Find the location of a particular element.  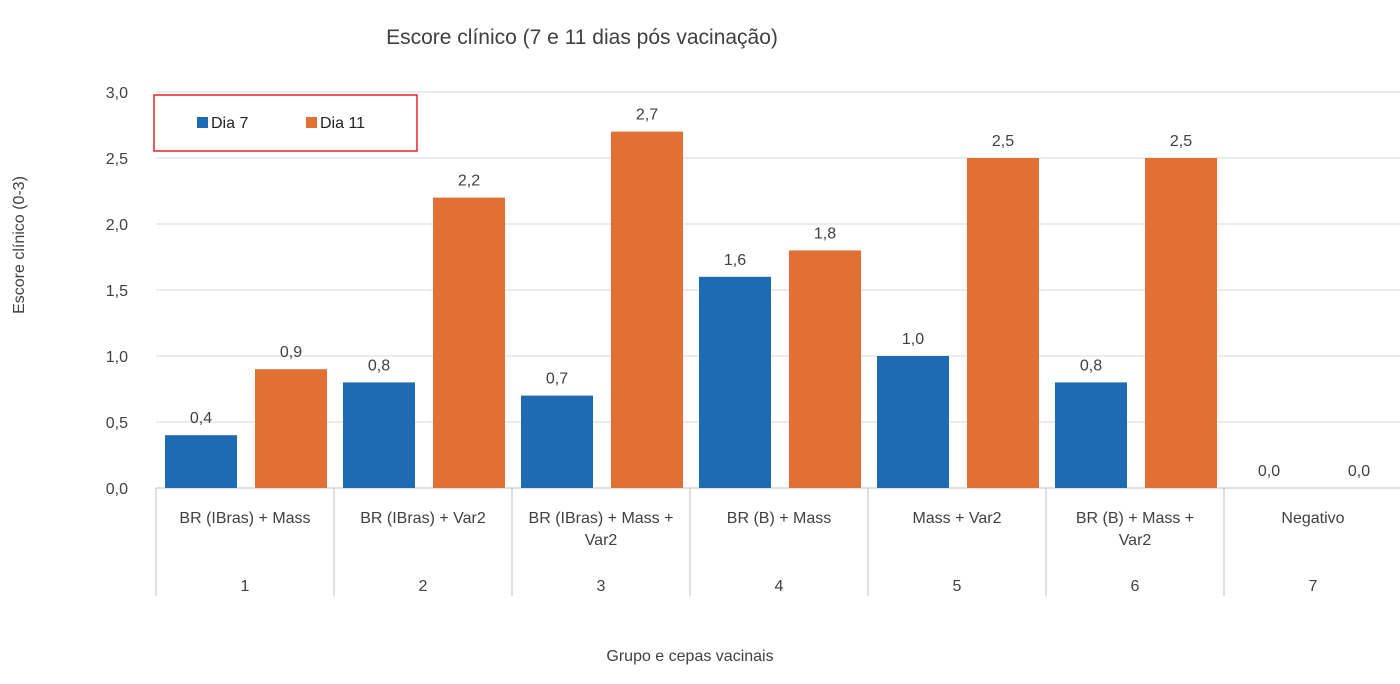

y-axis-ticks: 0,0 0,5 1,0 1,5 2,0 2,5 3,0 is located at coordinates (117, 291).